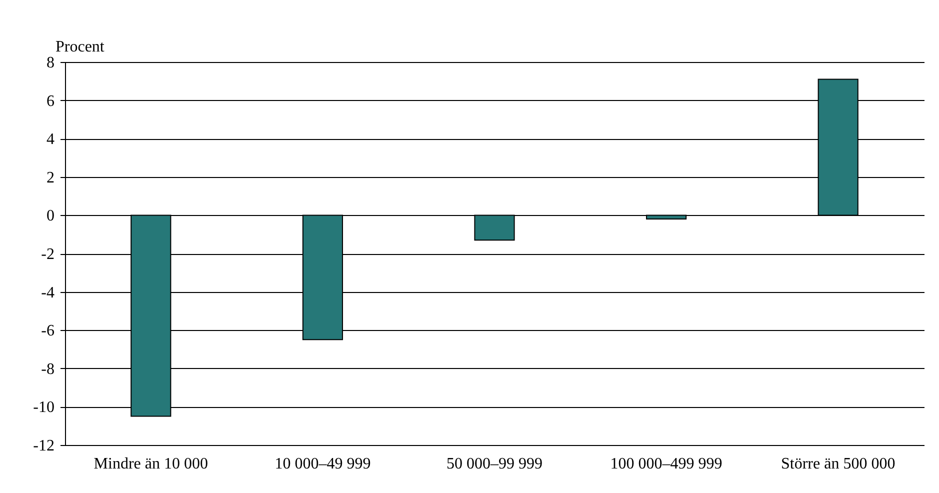 The image size is (939, 493). What do you see at coordinates (80, 47) in the screenshot?
I see `y-axis-title: Procent` at bounding box center [80, 47].